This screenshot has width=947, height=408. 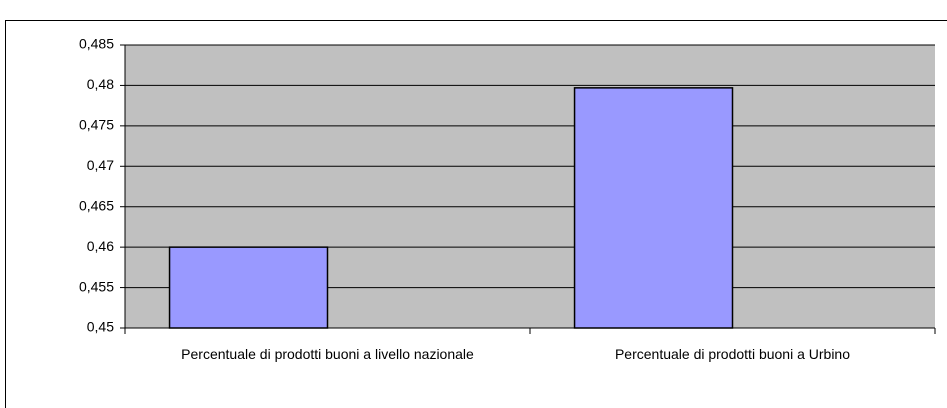 What do you see at coordinates (100, 84) in the screenshot?
I see `y-tick-label: 0,48` at bounding box center [100, 84].